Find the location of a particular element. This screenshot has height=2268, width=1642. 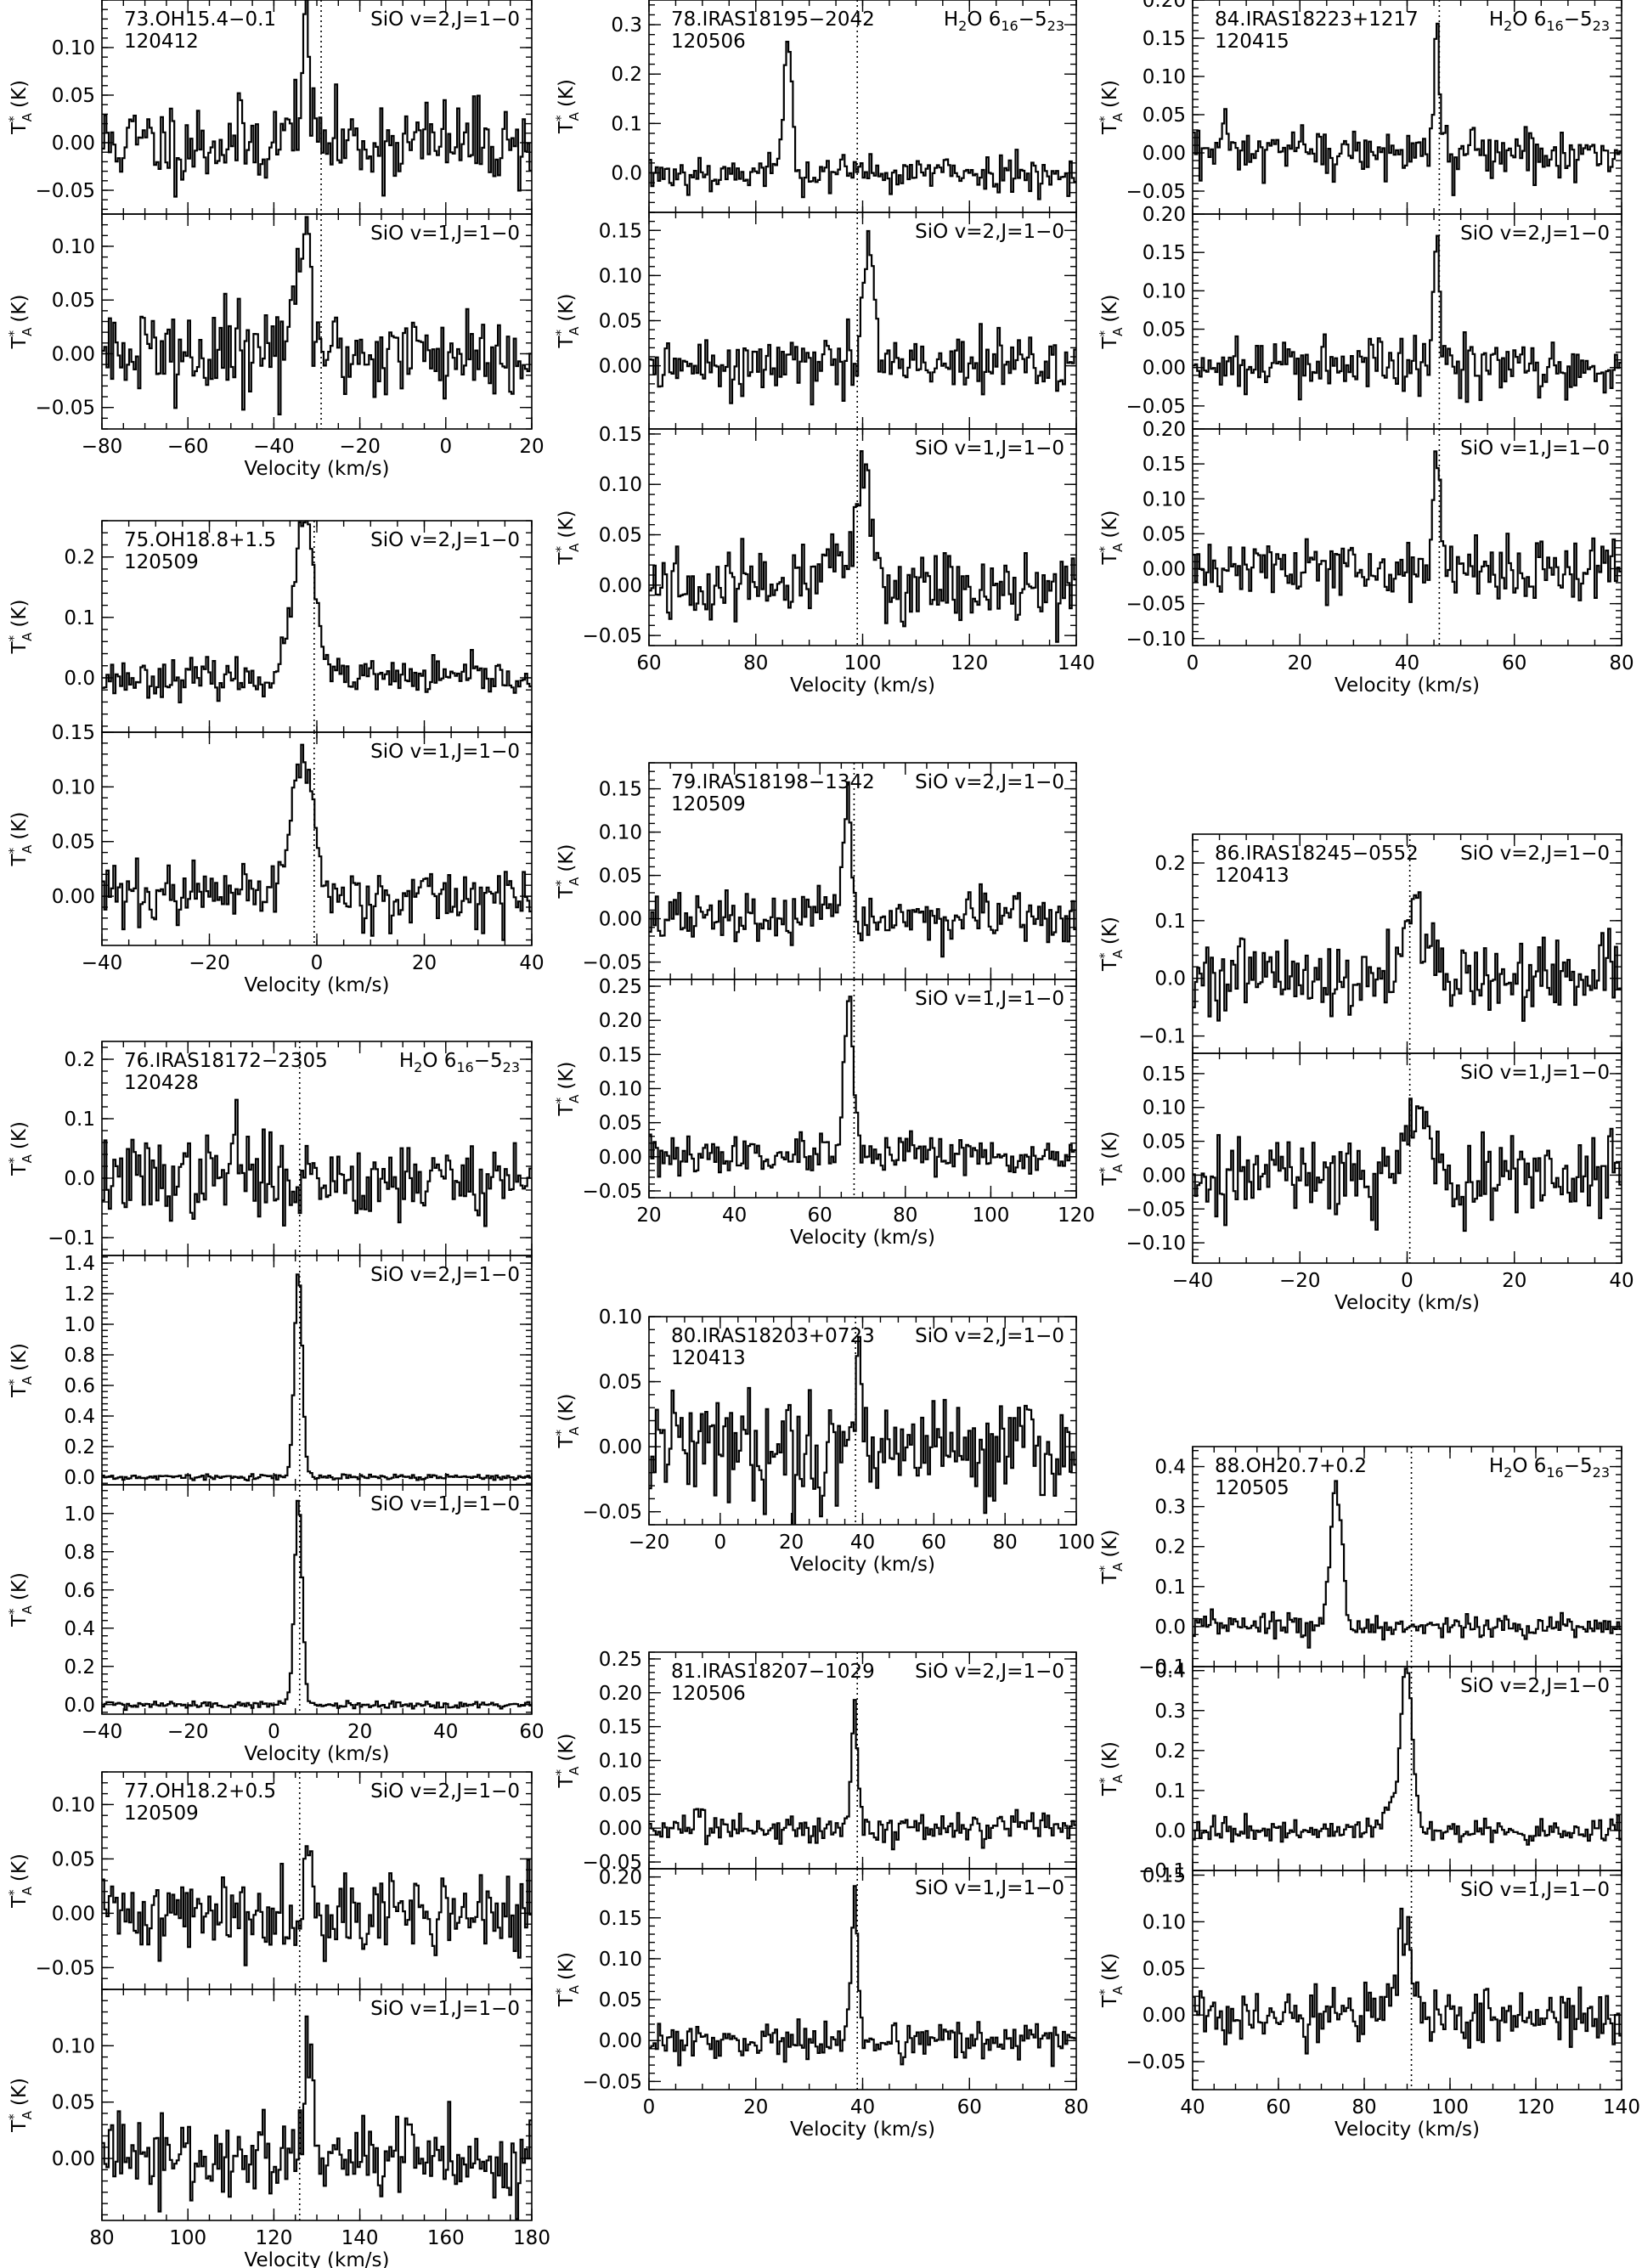

observation-date: 120506 is located at coordinates (708, 1694).